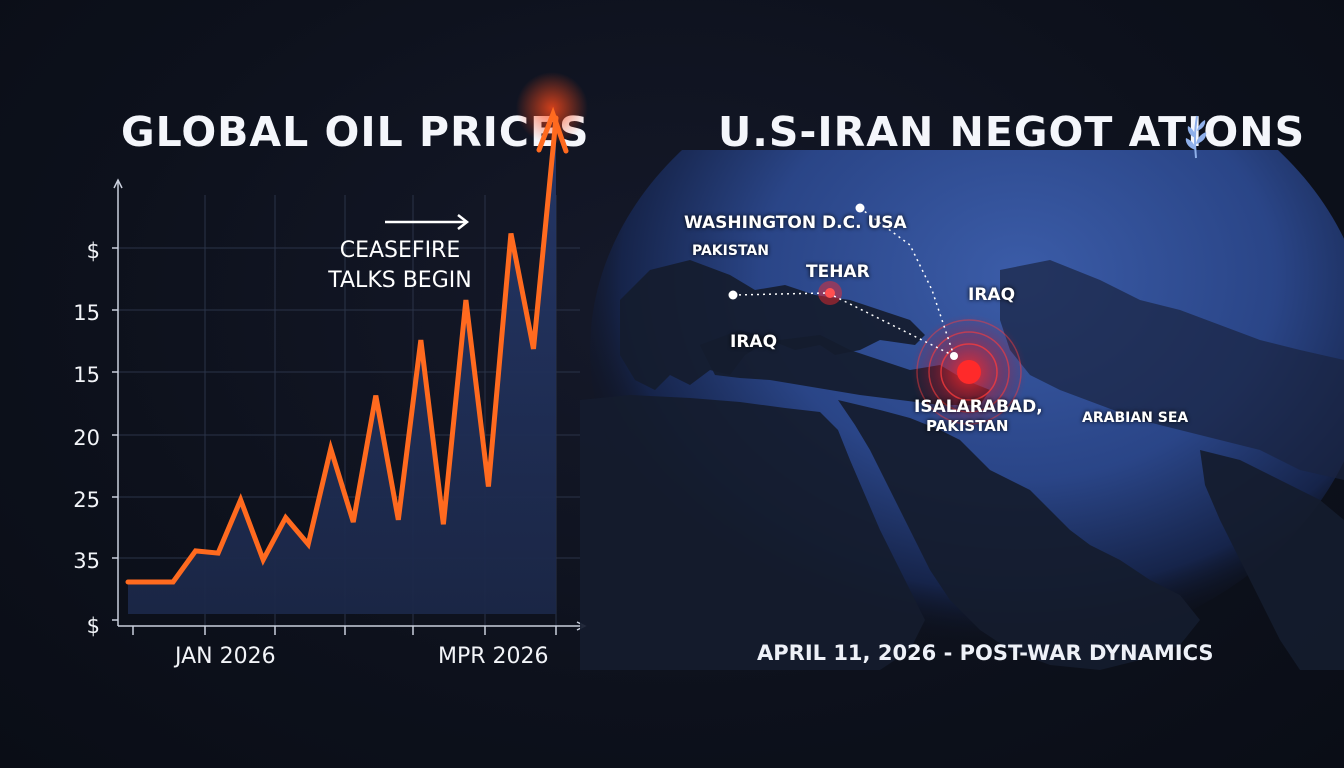 The image size is (1344, 768). What do you see at coordinates (93, 626) in the screenshot?
I see `y-tick-label-6: $` at bounding box center [93, 626].